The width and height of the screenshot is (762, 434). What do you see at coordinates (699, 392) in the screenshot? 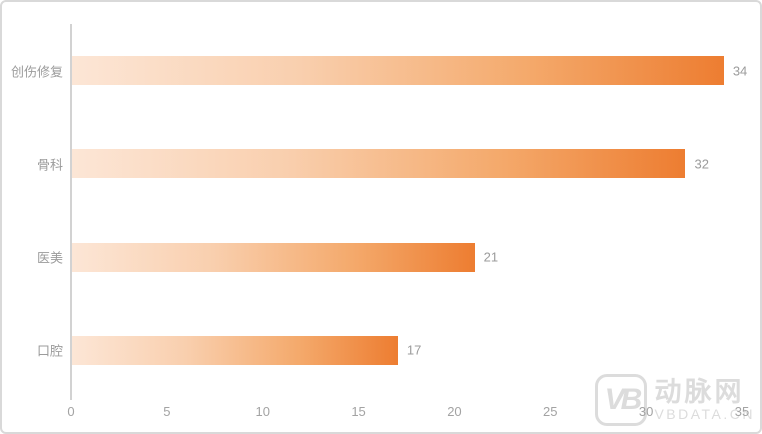
I see `watermark-brand: 动脉网` at bounding box center [699, 392].